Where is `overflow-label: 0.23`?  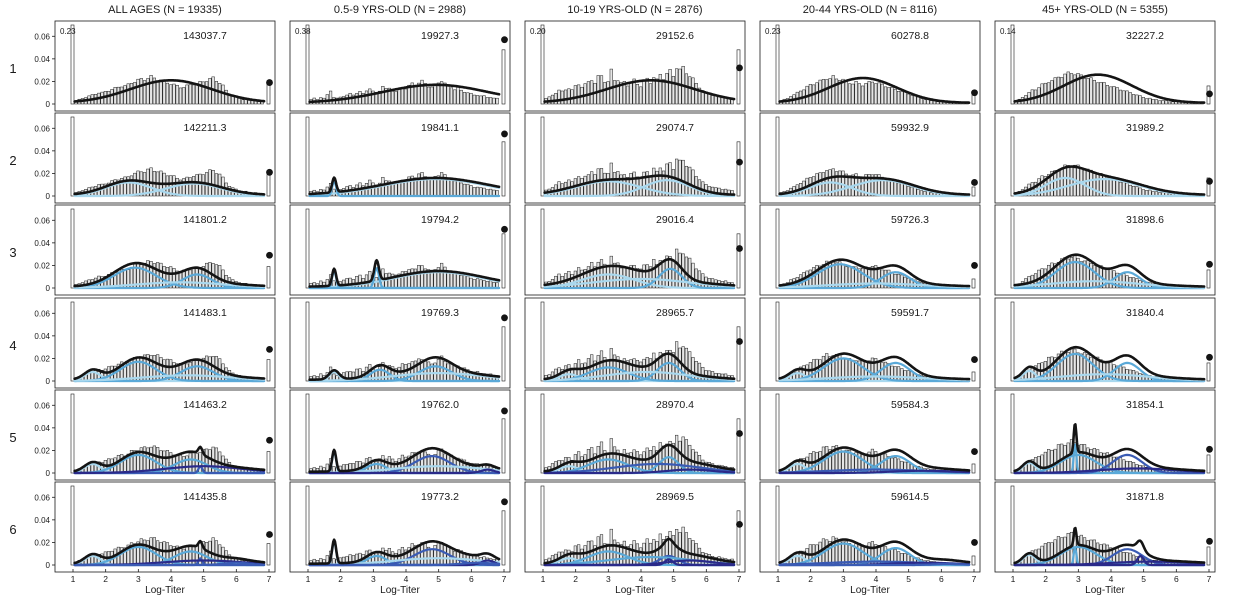 overflow-label: 0.23 is located at coordinates (68, 31).